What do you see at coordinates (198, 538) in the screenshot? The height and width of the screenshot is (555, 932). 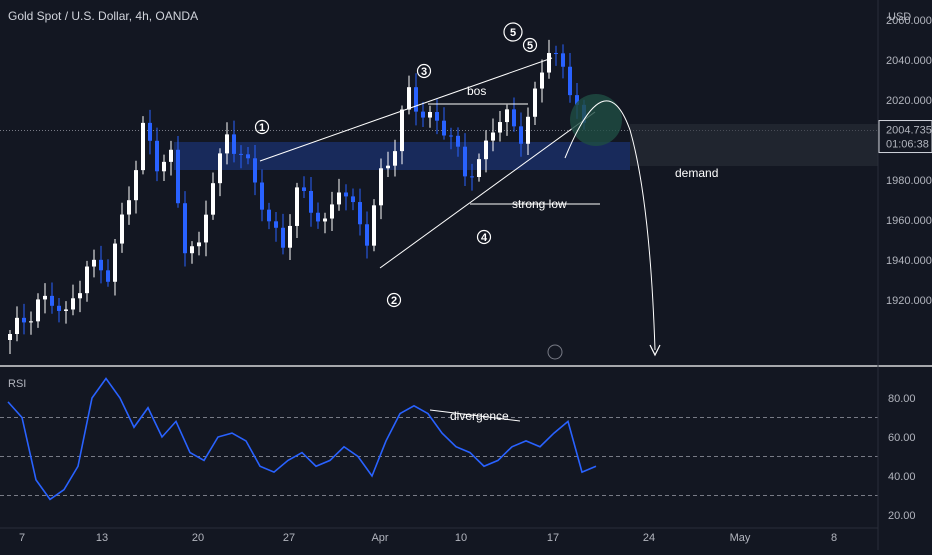 I see `time-tick-label: 20` at bounding box center [198, 538].